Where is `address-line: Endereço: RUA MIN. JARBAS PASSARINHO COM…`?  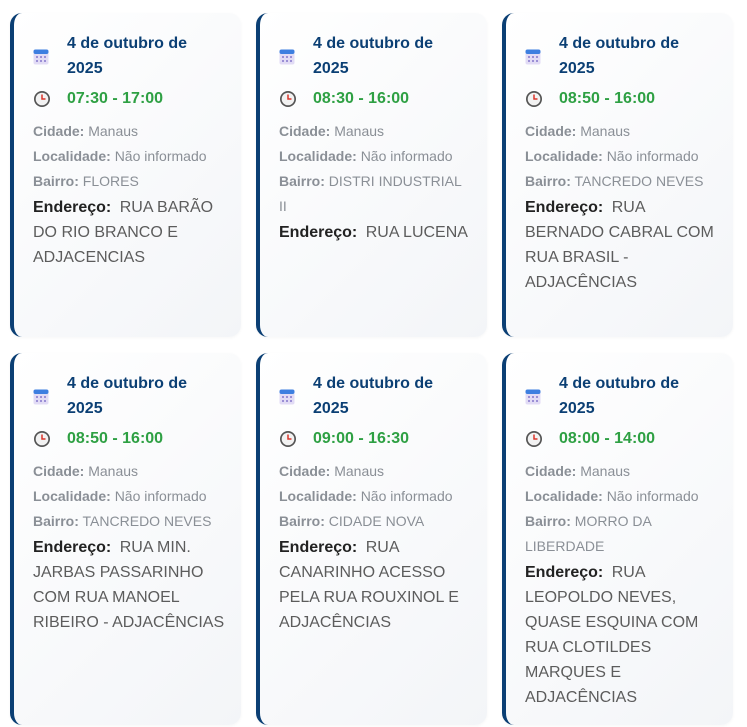 address-line: Endereço: RUA MIN. JARBAS PASSARINHO COM… is located at coordinates (129, 585).